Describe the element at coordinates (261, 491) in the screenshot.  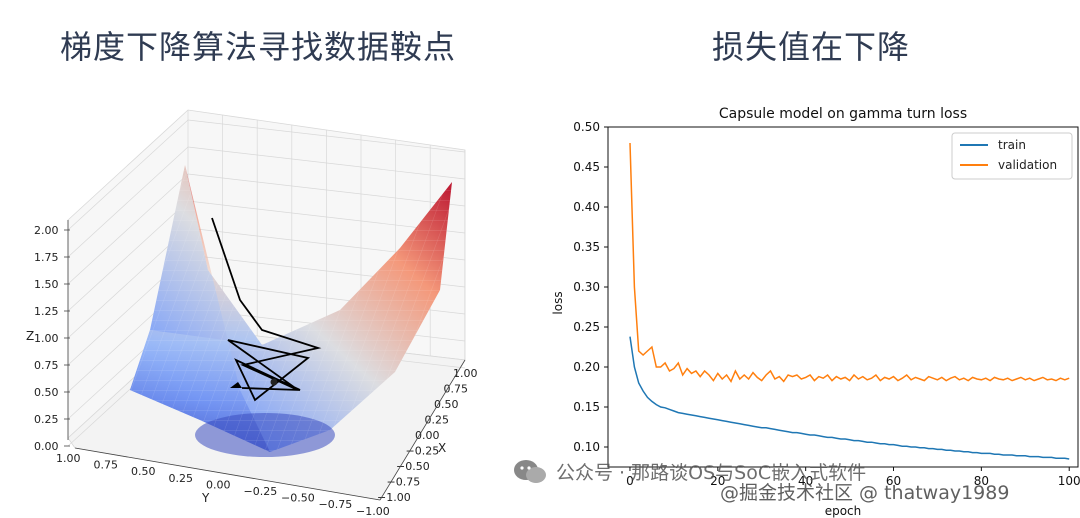
I see `y-tick-label: −0.25` at that location.